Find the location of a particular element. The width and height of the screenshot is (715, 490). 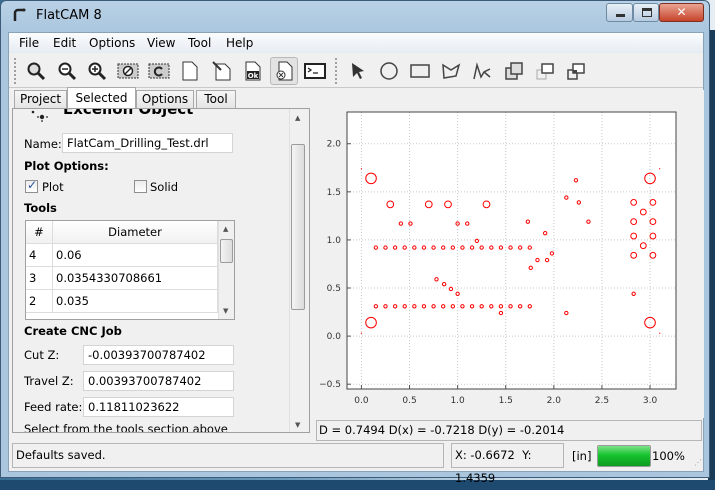

path-icon is located at coordinates (482, 71).